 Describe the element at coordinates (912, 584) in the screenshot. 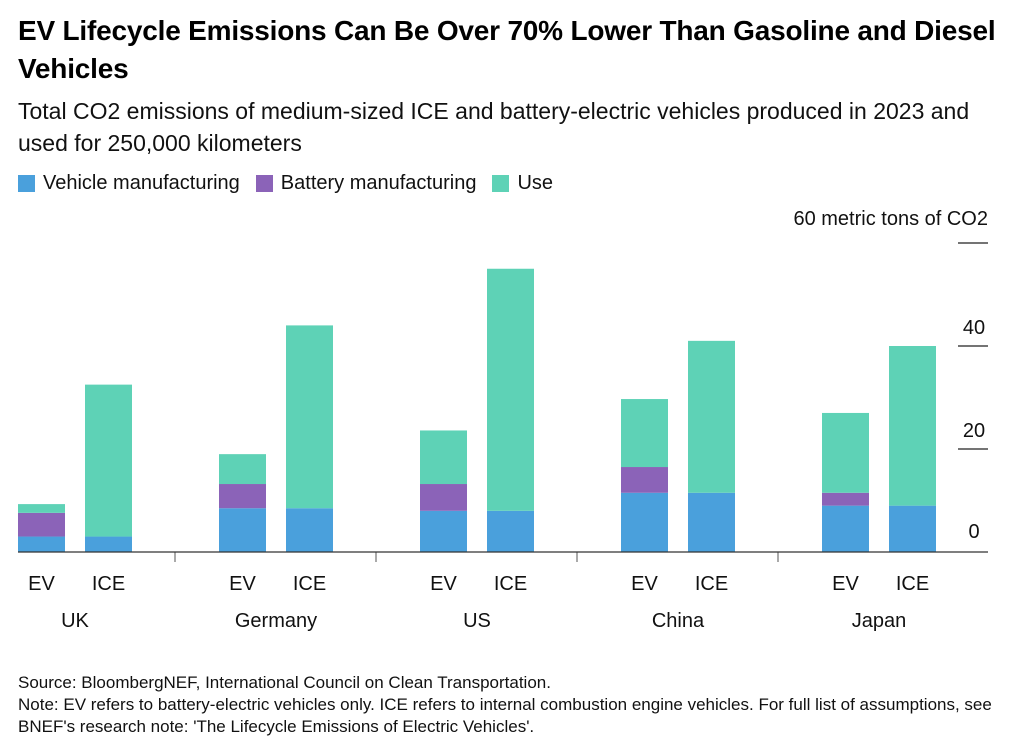

I see `bar-label-japan-ice: ICE` at that location.